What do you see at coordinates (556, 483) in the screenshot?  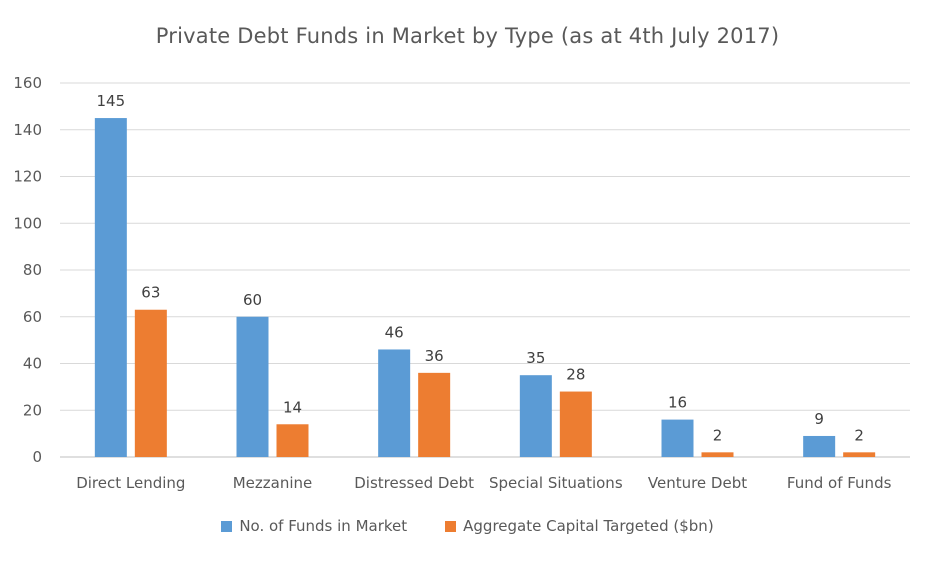 I see `x-tick-label: Special Situations` at bounding box center [556, 483].